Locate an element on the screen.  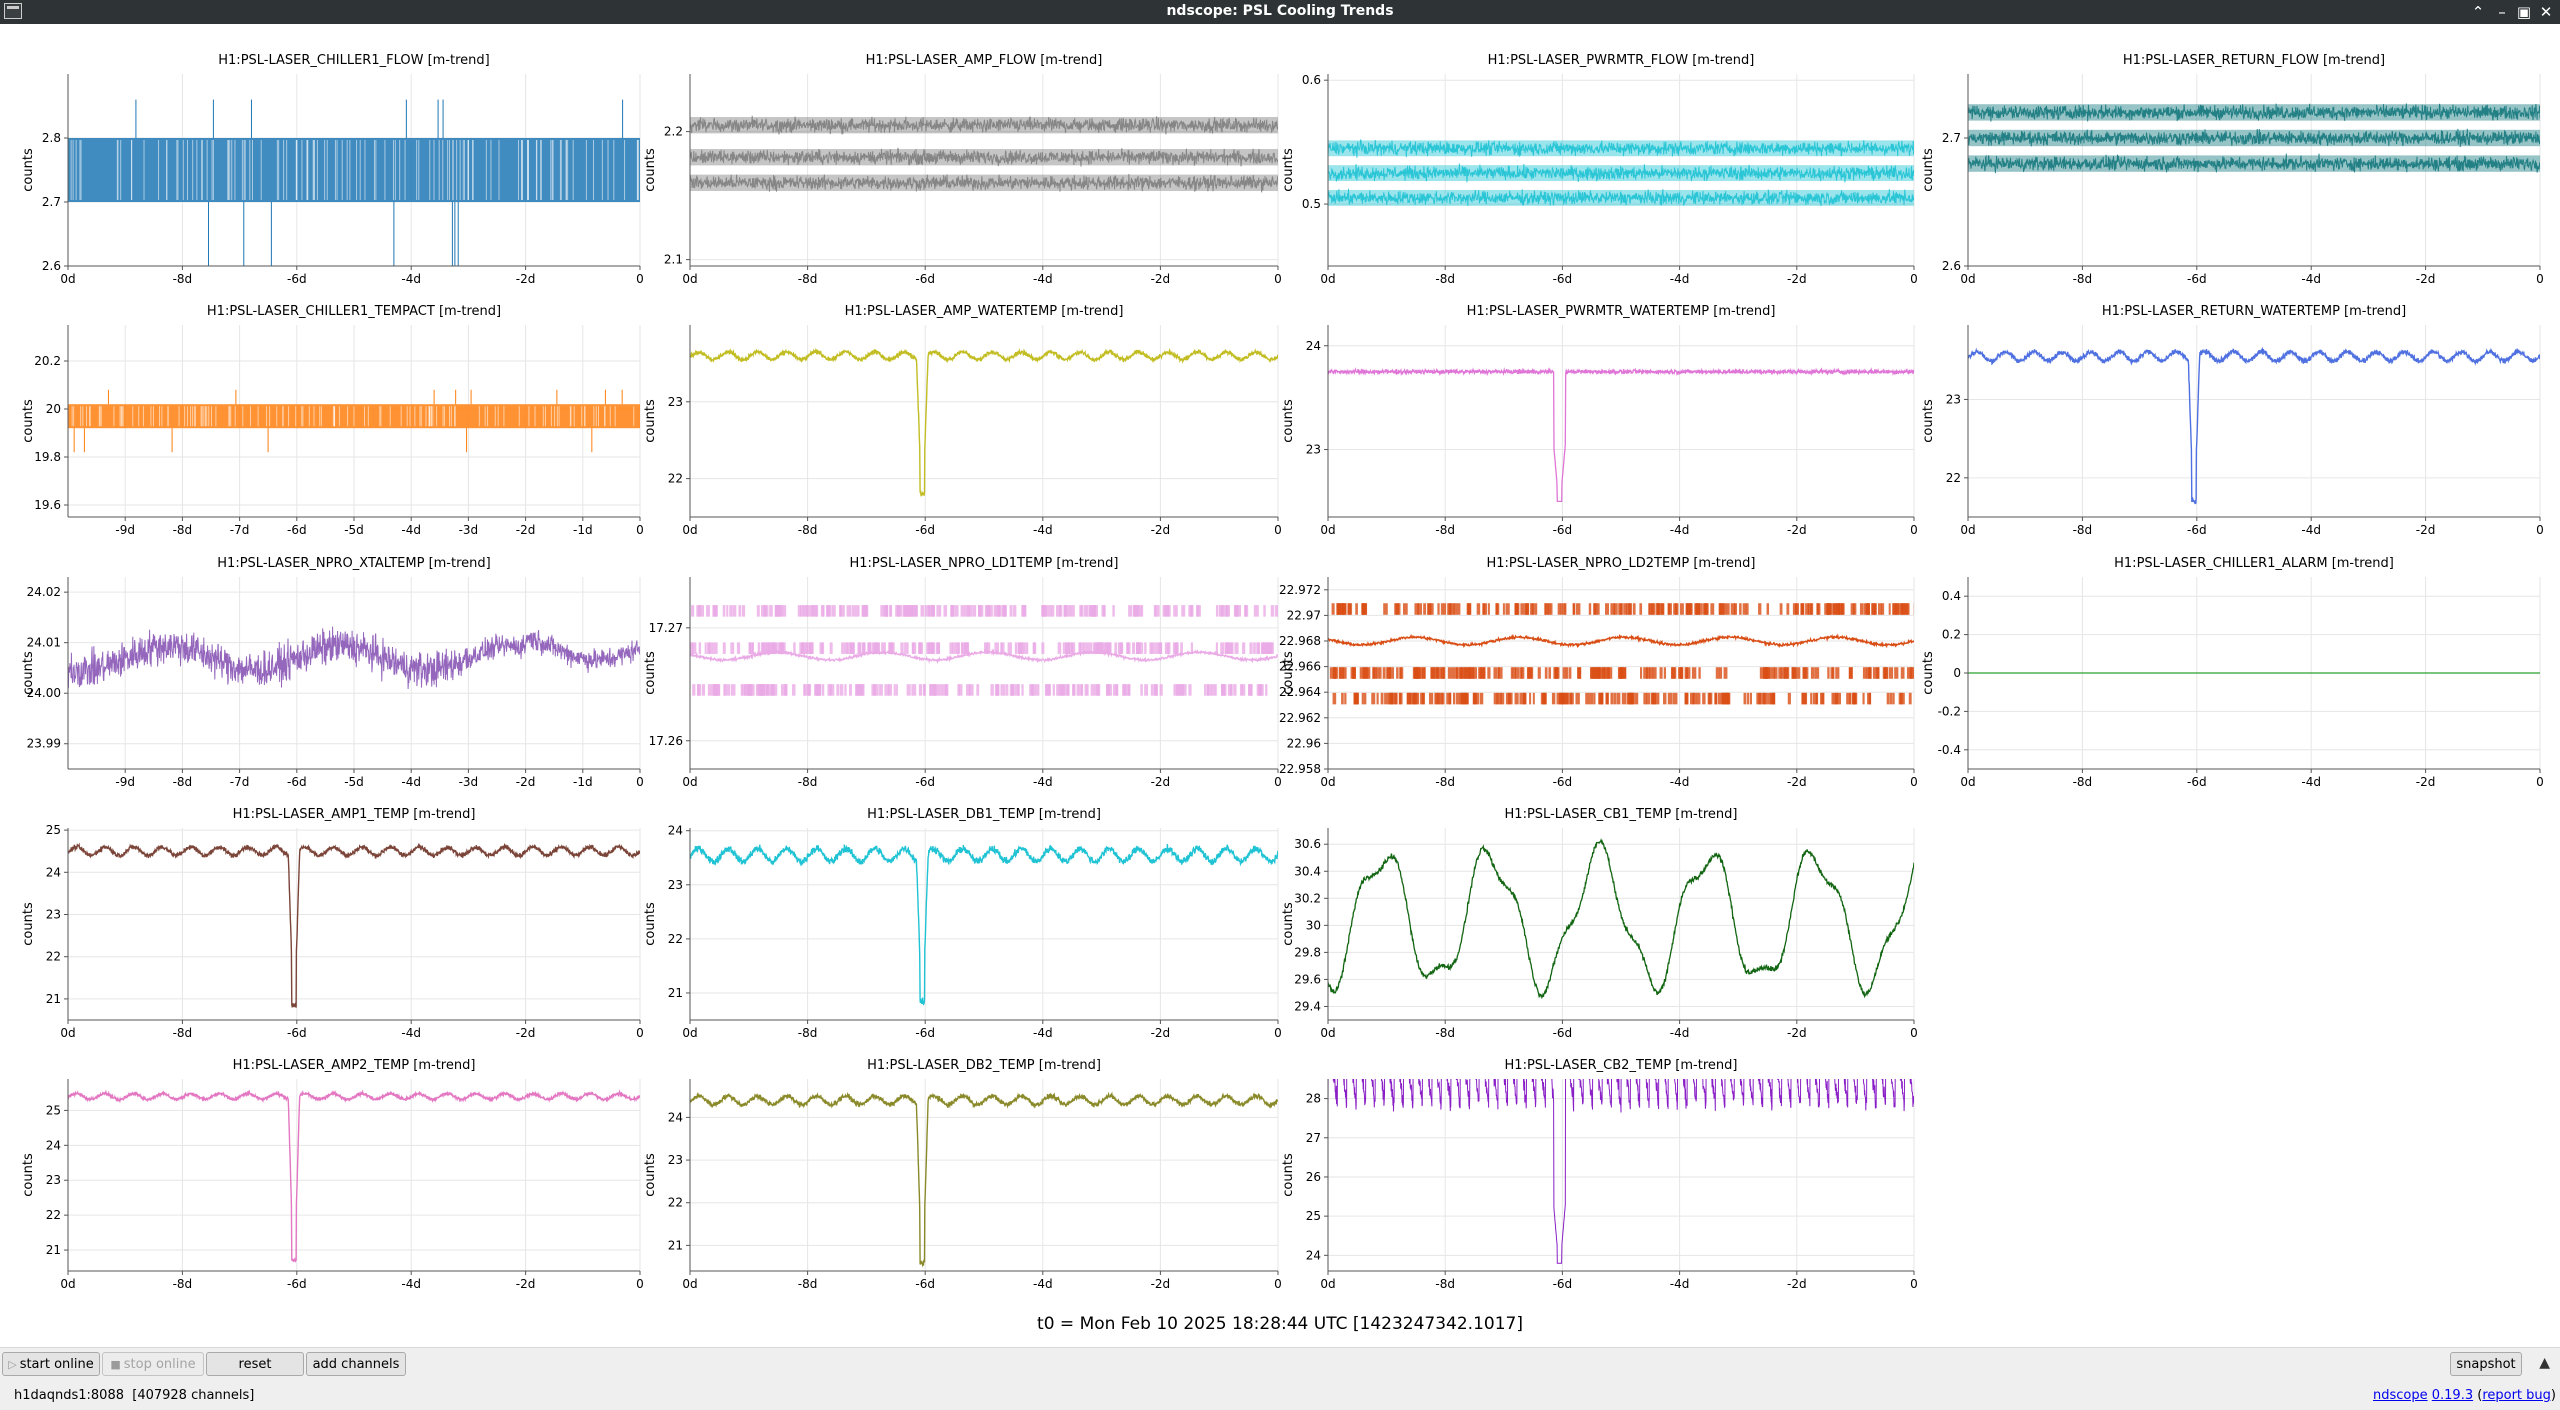
collapse-icon: ⌃ is located at coordinates (2478, 12).